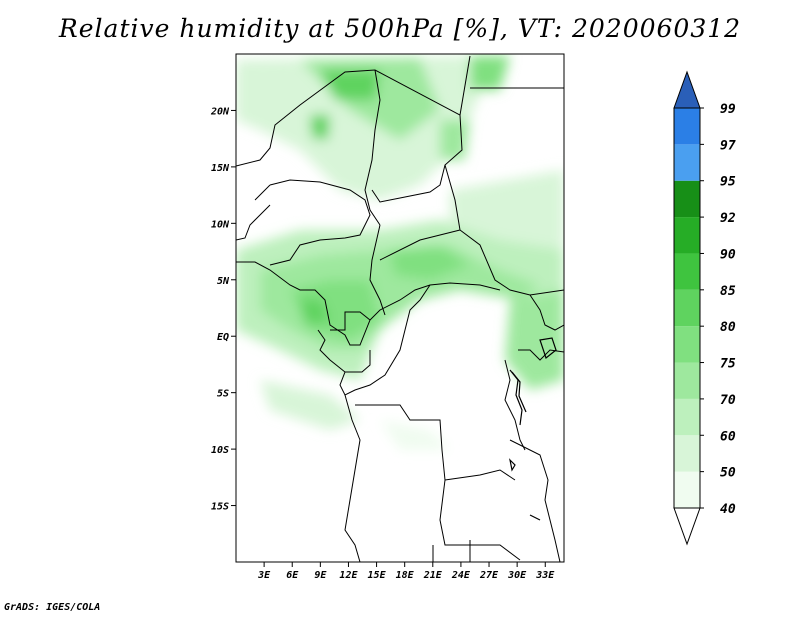 This screenshot has width=800, height=618. What do you see at coordinates (728, 327) in the screenshot?
I see `colorbar-label: 80` at bounding box center [728, 327].